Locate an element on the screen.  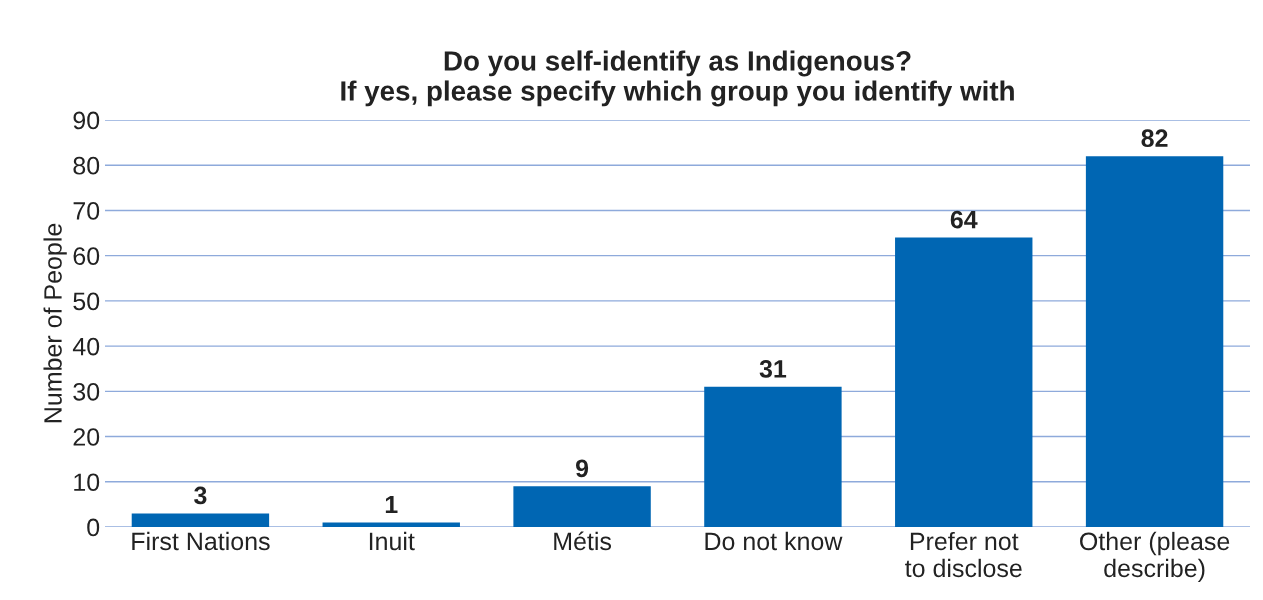
data-label: 9 is located at coordinates (582, 468).